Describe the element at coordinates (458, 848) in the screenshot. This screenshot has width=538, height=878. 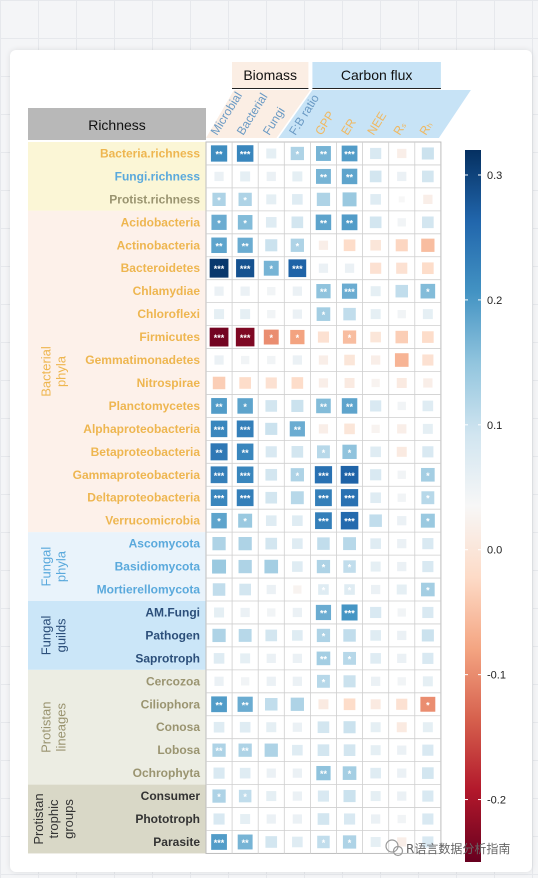
I see `watermark-text: R语言数据分析指南` at that location.